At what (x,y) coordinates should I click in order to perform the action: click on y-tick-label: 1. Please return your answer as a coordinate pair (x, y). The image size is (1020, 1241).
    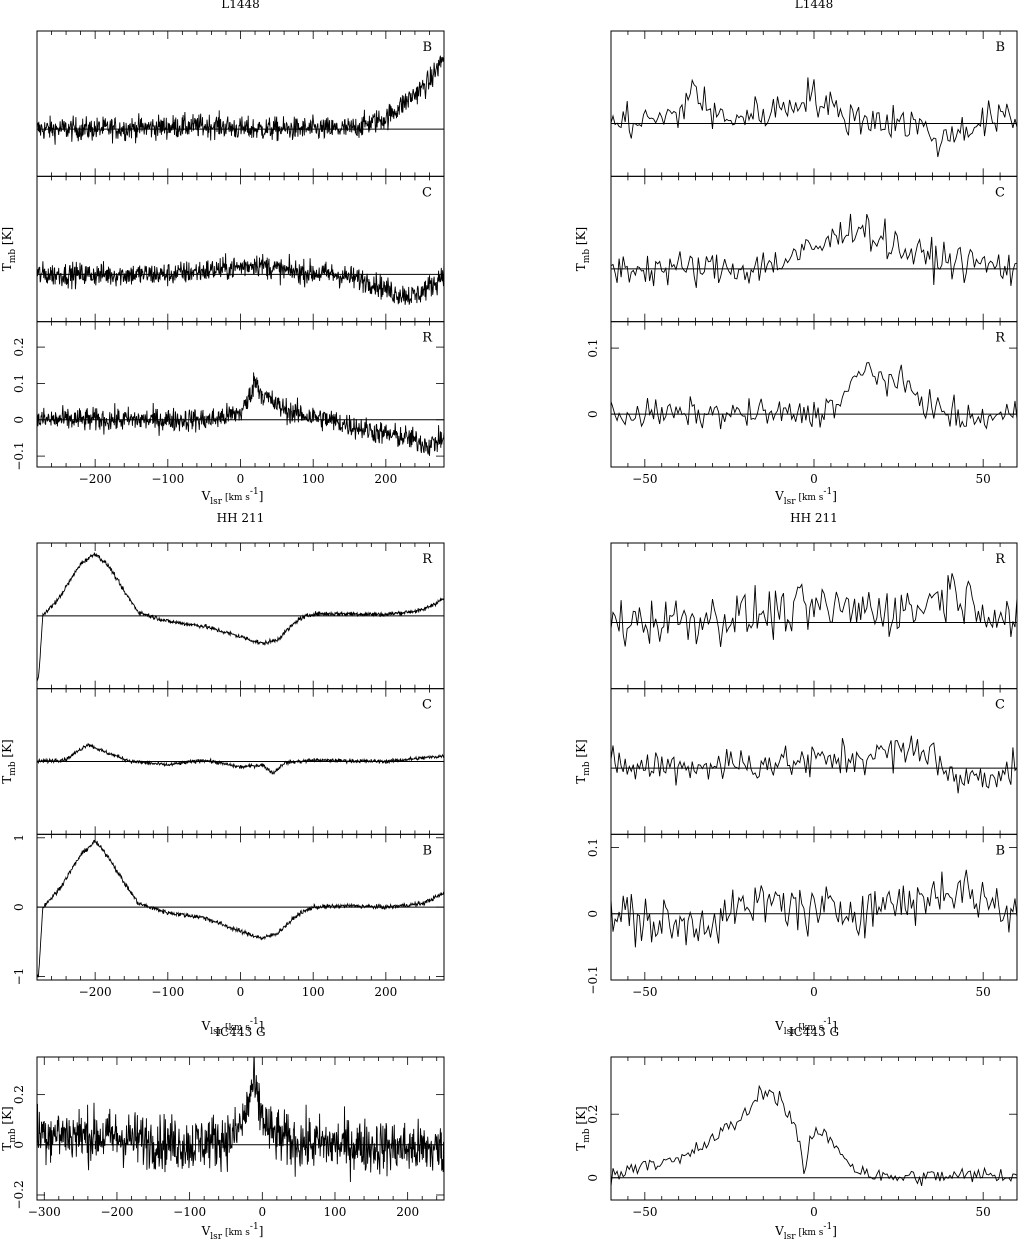
    Looking at the image, I should click on (19, 838).